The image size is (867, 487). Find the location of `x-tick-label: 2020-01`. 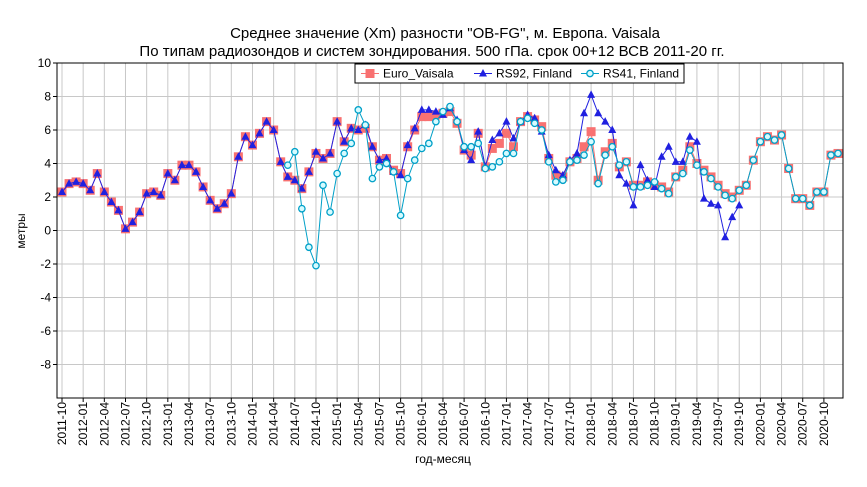

x-tick-label: 2020-01 is located at coordinates (760, 424).